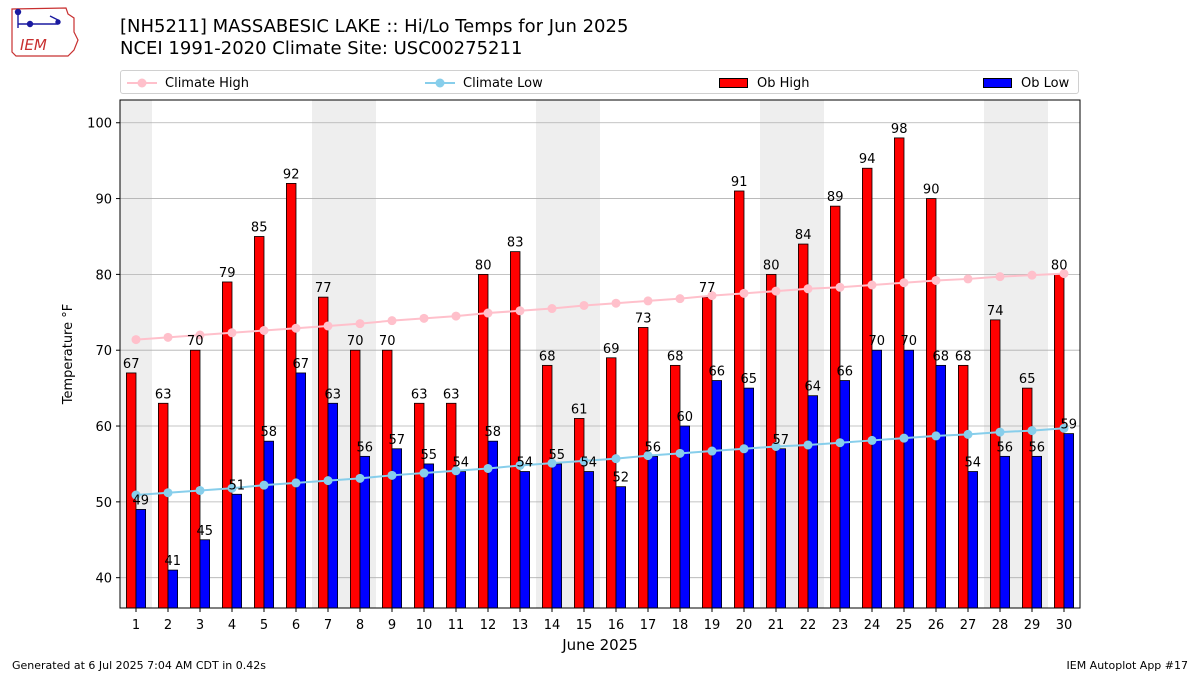 Image resolution: width=1200 pixels, height=675 pixels. What do you see at coordinates (599, 645) in the screenshot?
I see `x-axis-label: June 2025` at bounding box center [599, 645].